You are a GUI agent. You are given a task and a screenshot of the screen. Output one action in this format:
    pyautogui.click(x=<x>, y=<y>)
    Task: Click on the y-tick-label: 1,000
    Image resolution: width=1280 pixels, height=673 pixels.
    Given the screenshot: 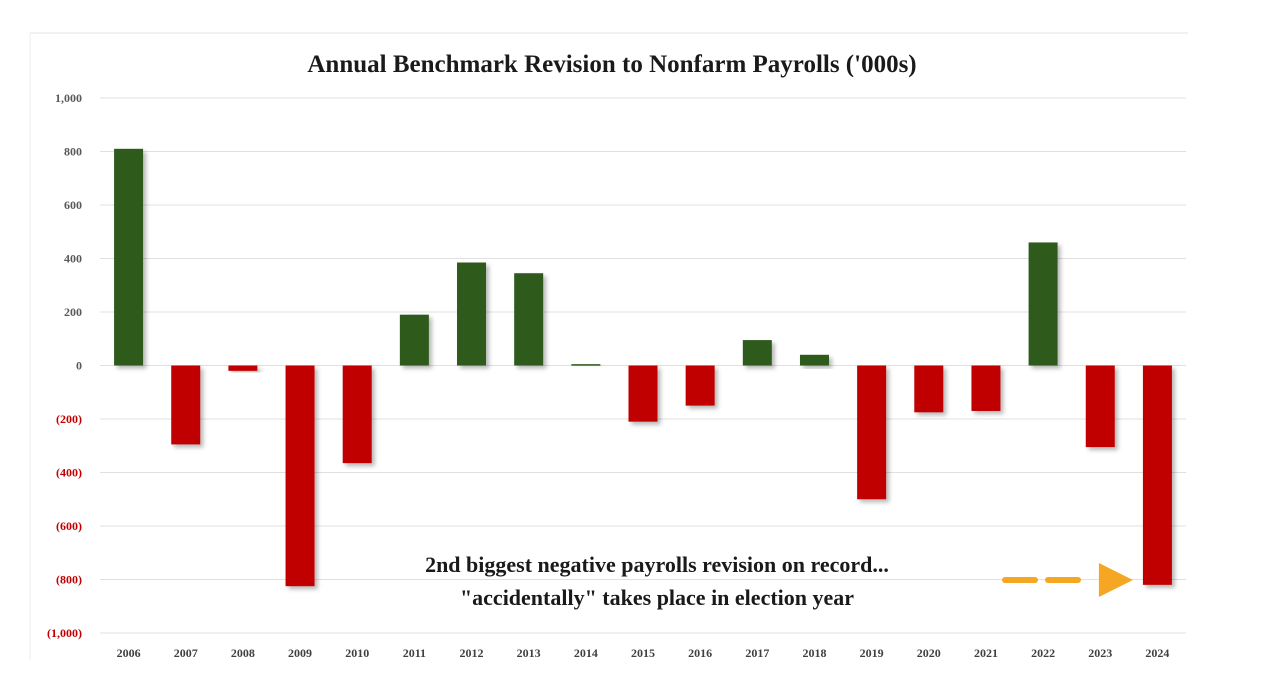 What is the action you would take?
    pyautogui.click(x=68, y=98)
    